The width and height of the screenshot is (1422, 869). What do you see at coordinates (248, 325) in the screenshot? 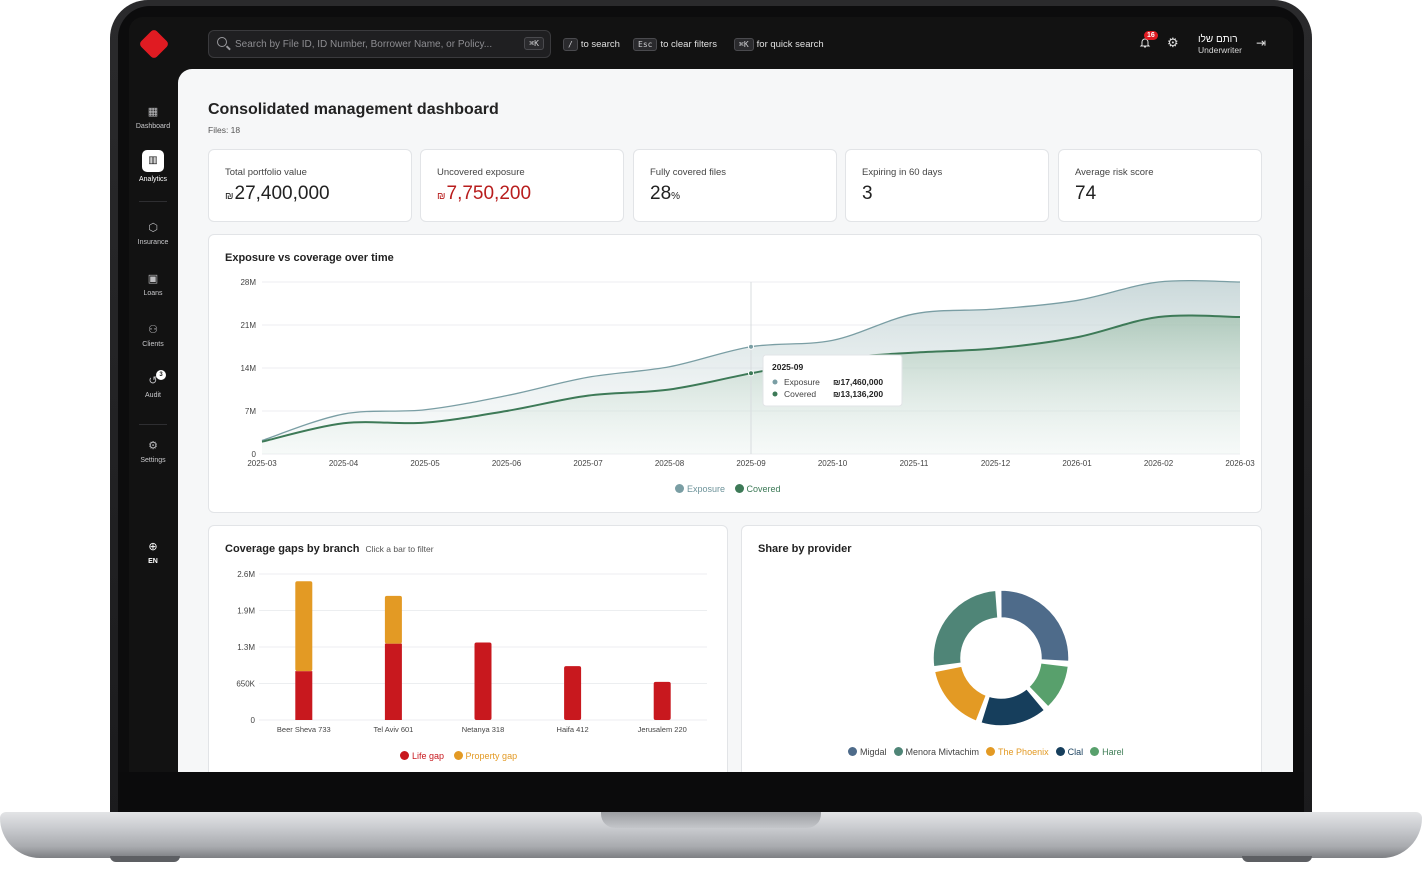
I see `y-tick-label: 21M` at bounding box center [248, 325].